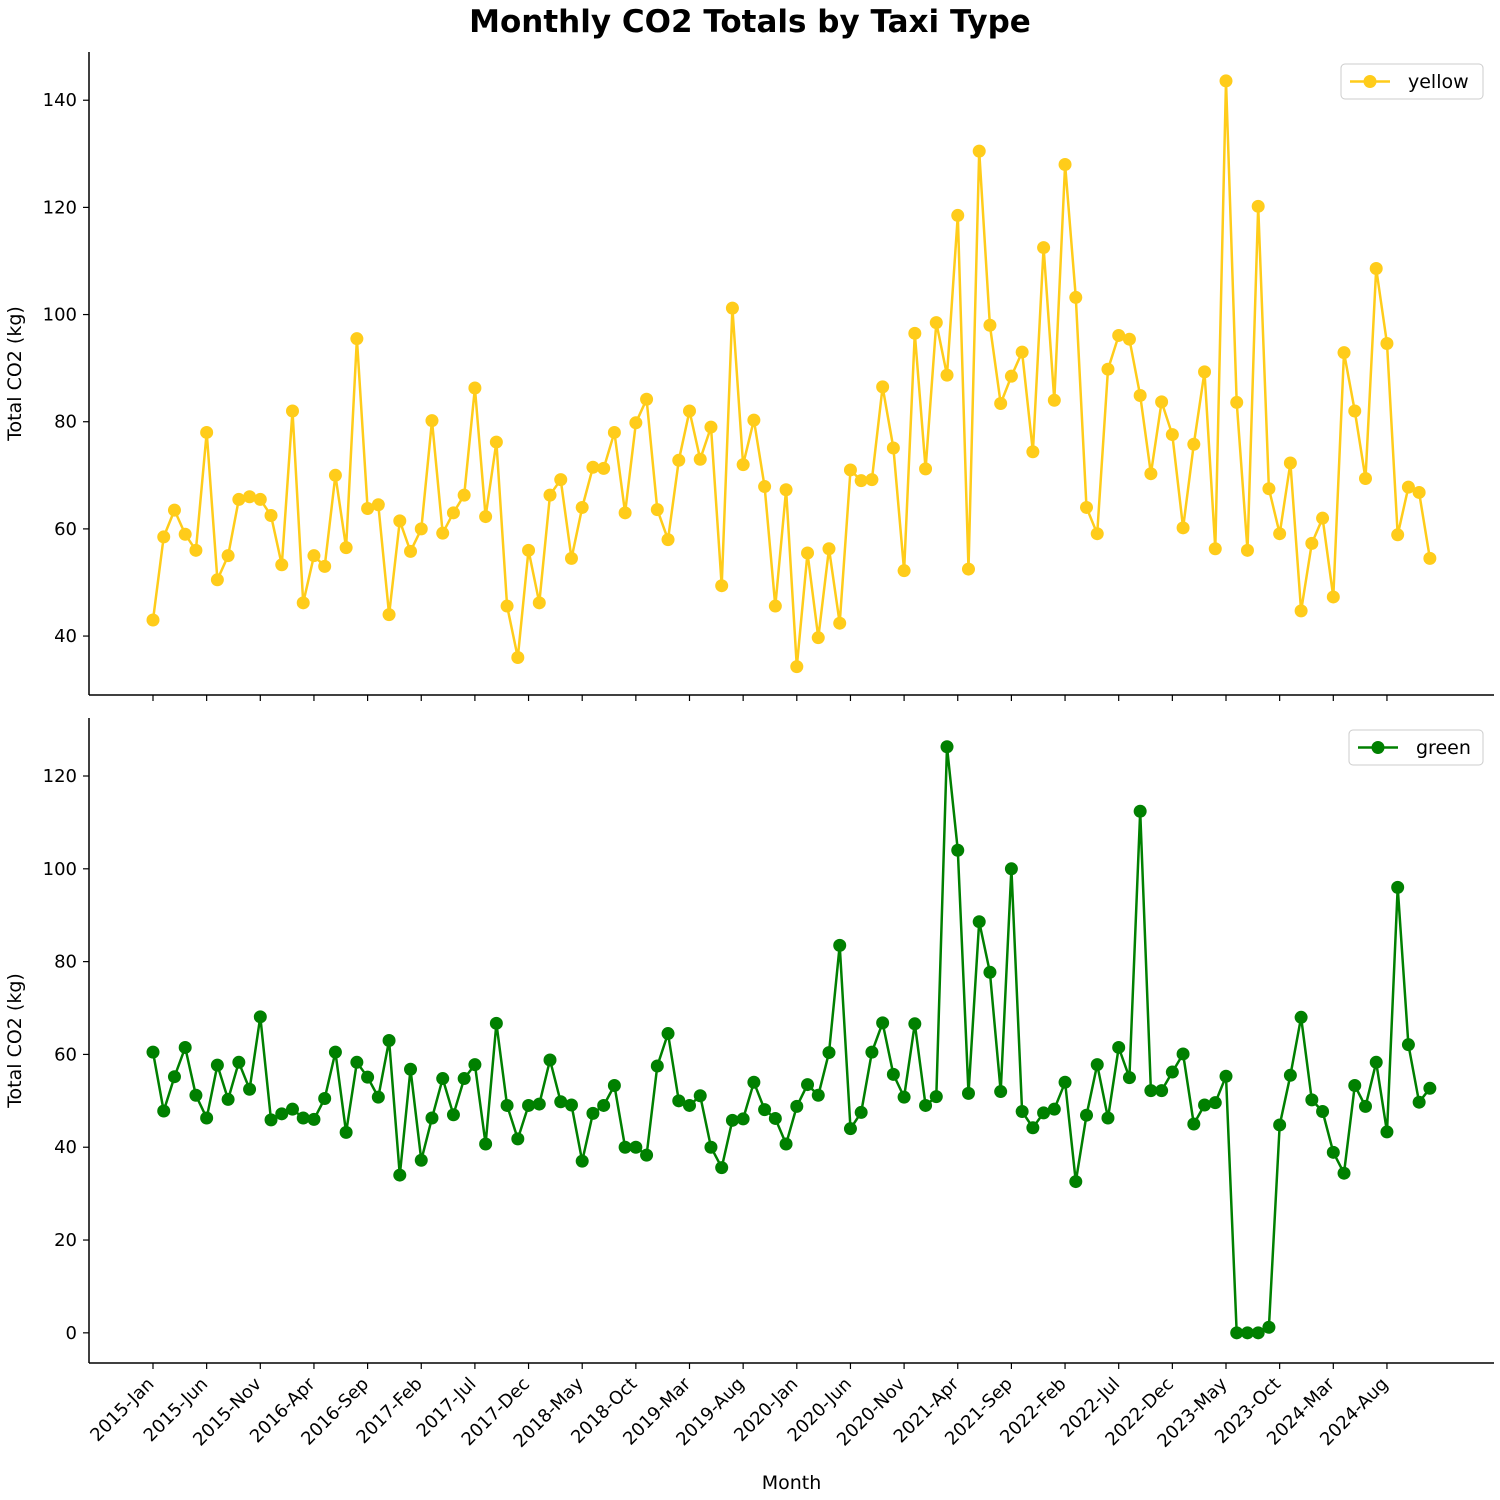 This screenshot has width=1500, height=1500. What do you see at coordinates (71, 1333) in the screenshot?
I see `y-tick-label: 0` at bounding box center [71, 1333].